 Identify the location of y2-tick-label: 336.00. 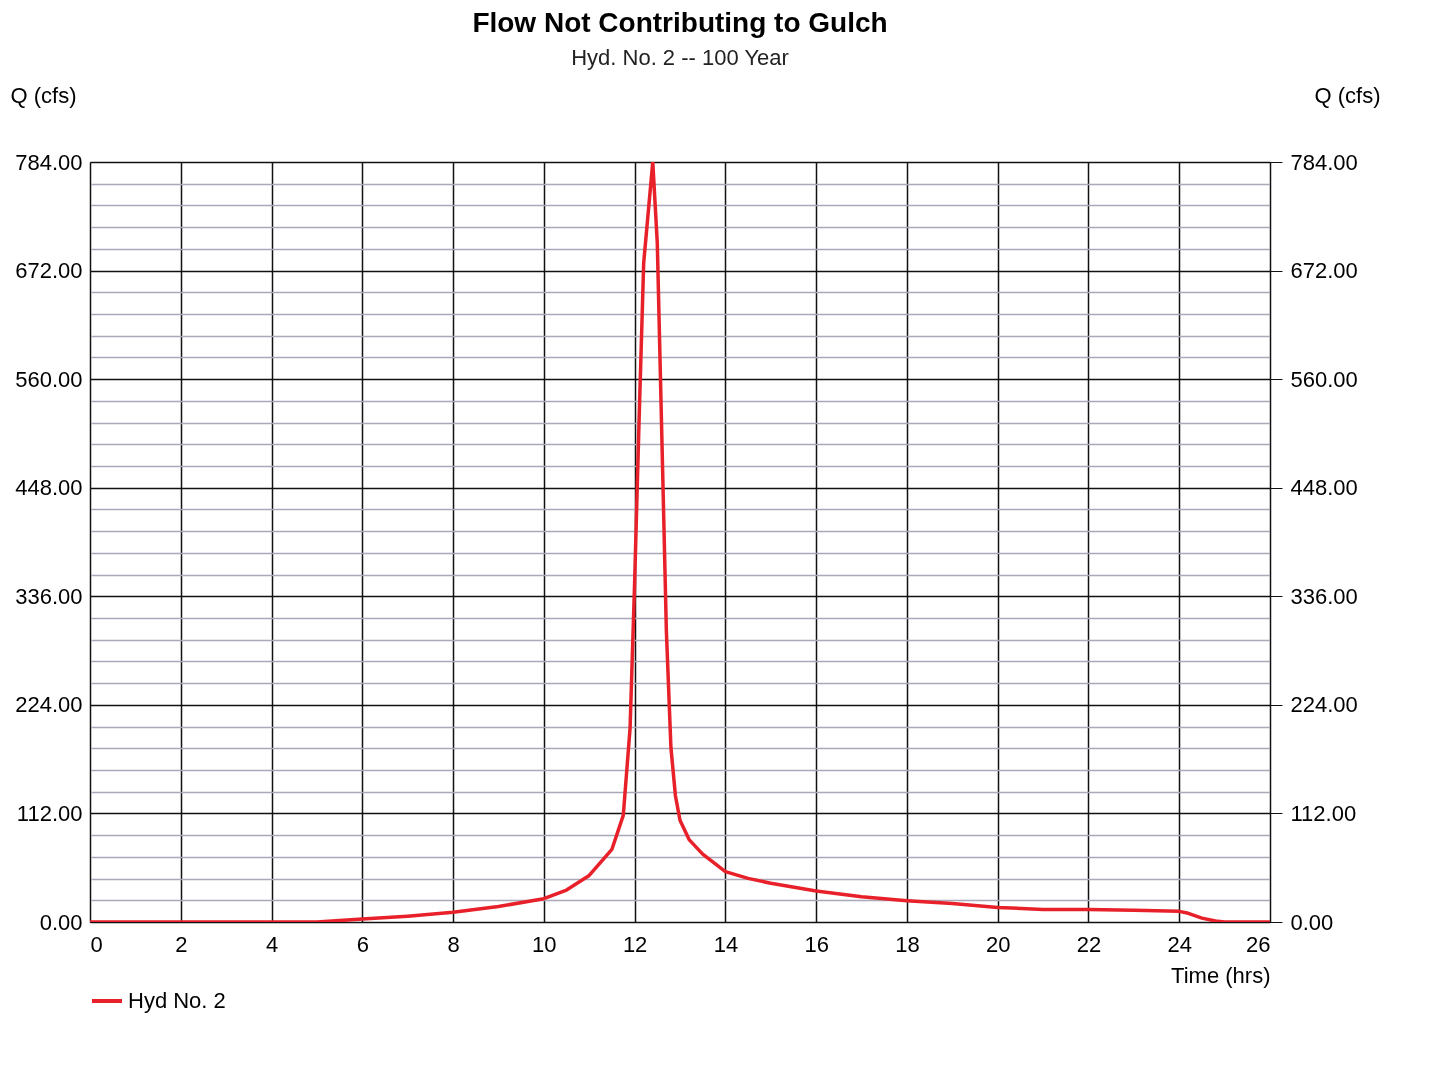
(1324, 596).